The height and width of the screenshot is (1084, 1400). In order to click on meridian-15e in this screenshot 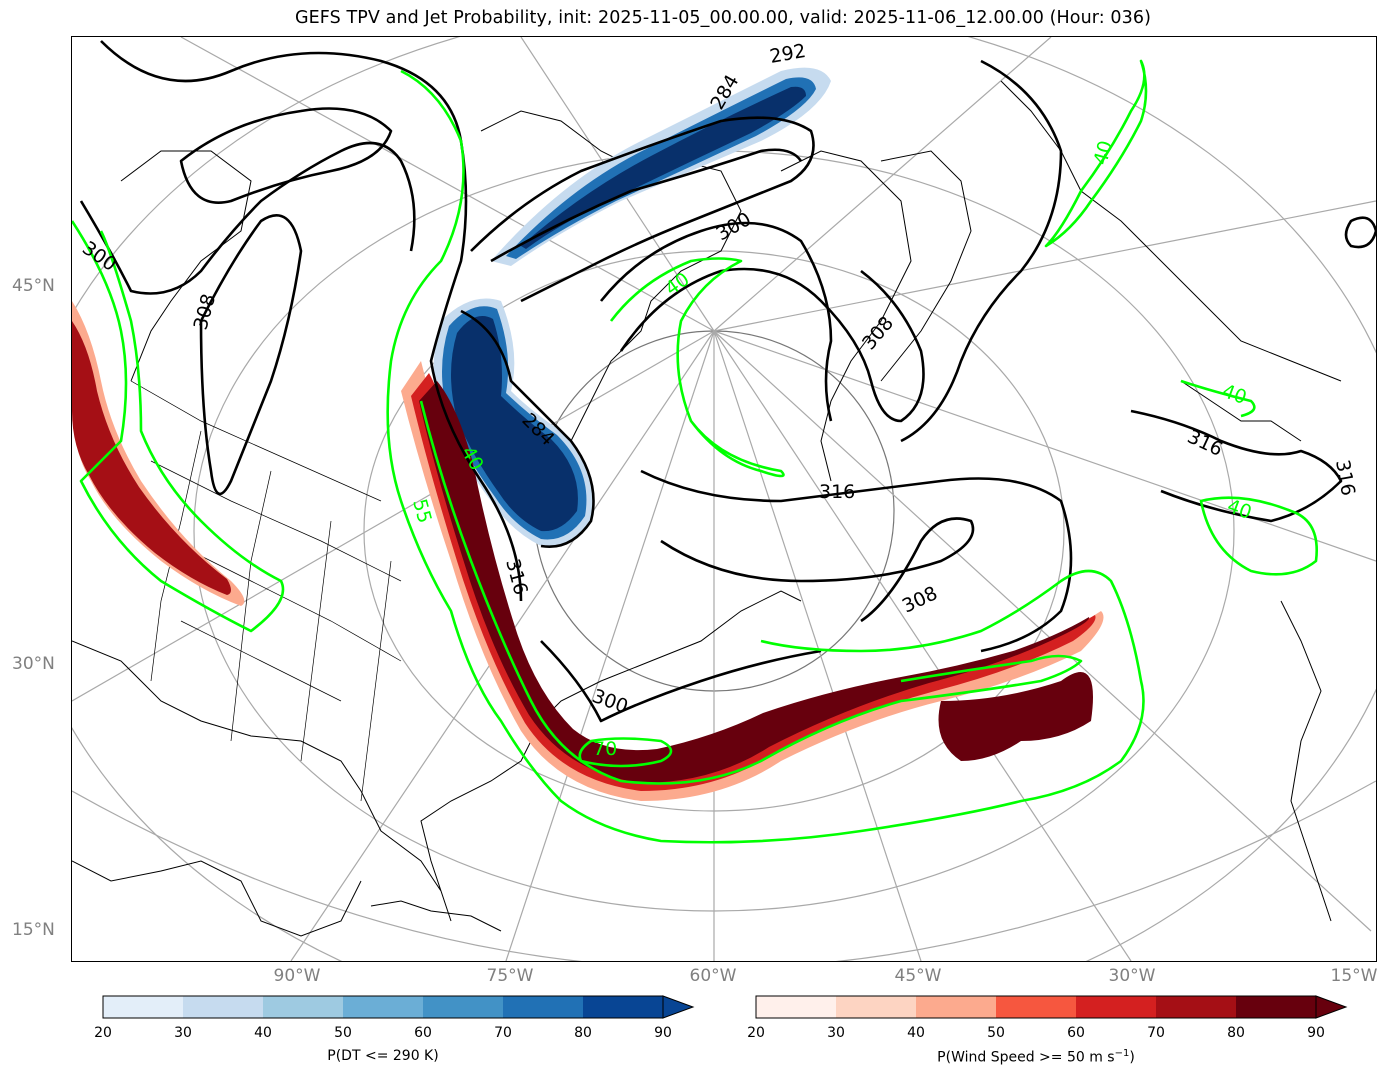, I will do `click(1044, 266)`.